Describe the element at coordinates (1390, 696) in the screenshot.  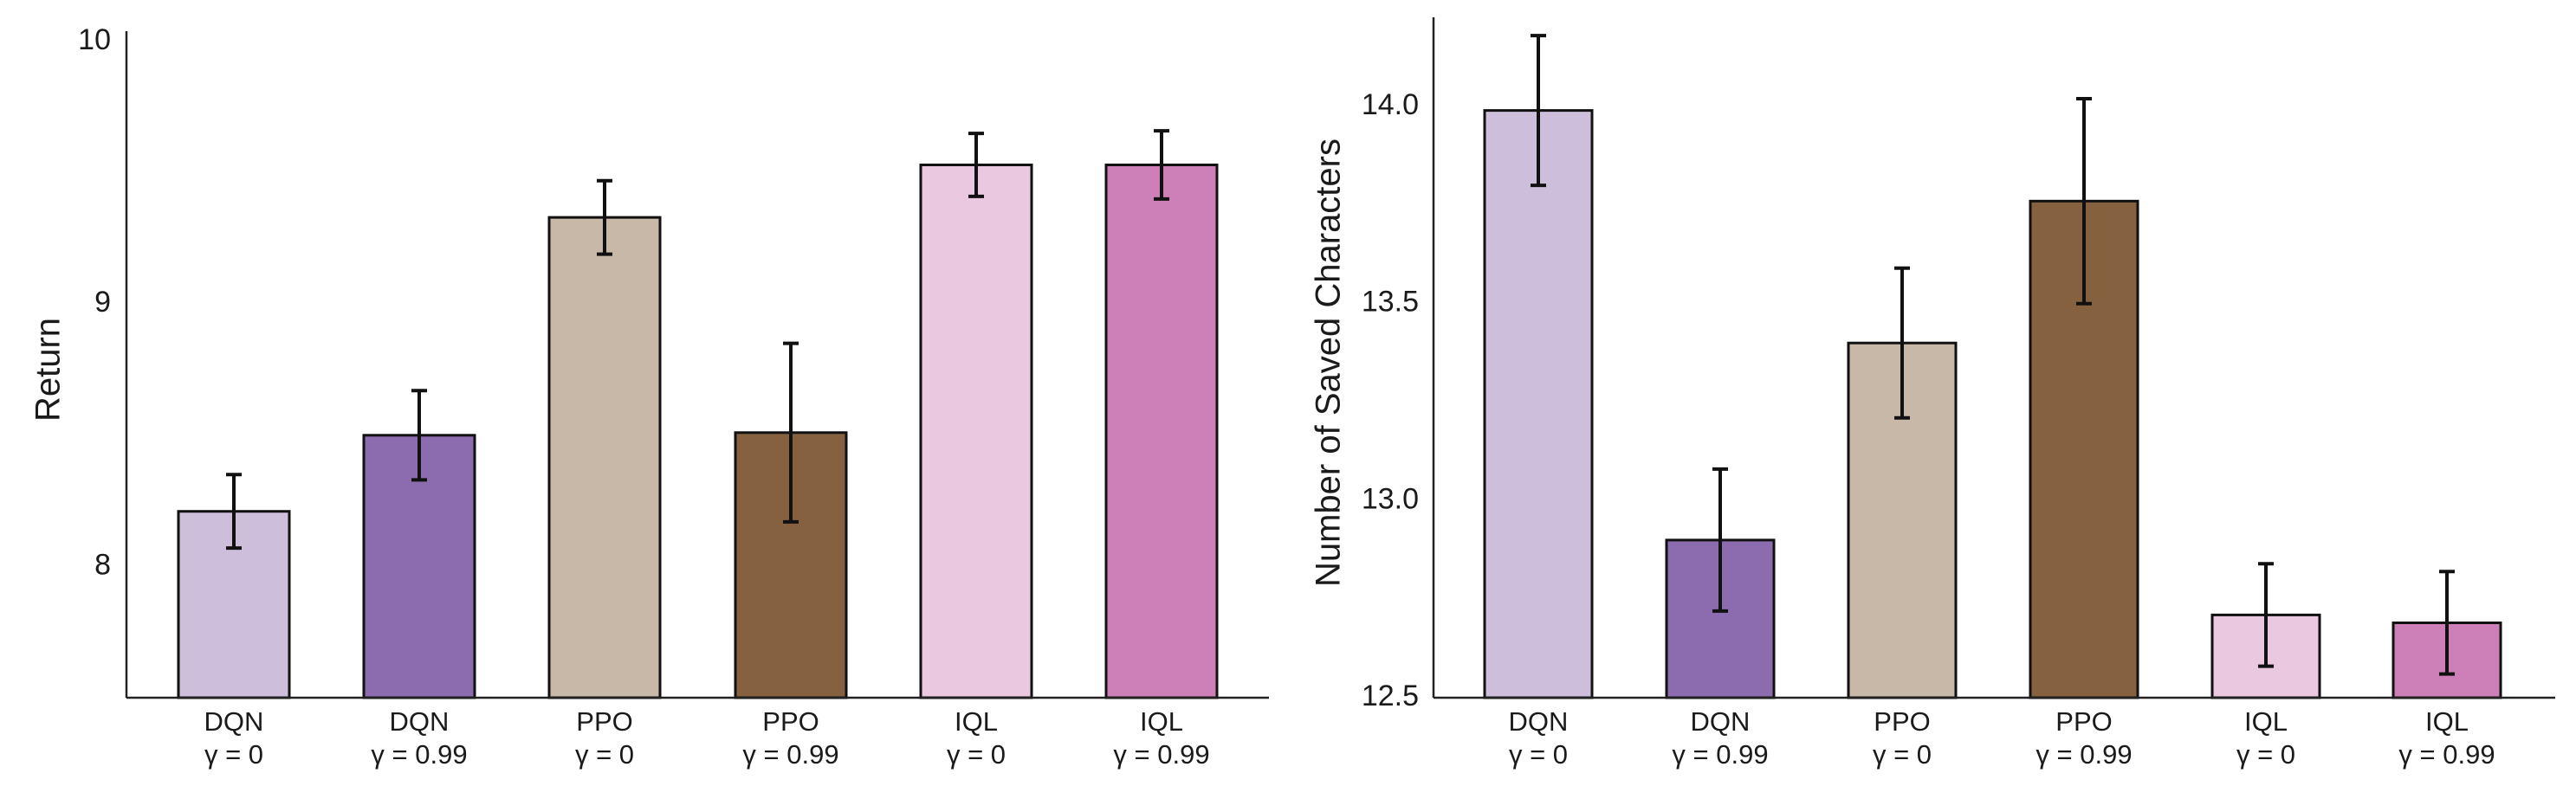
I see `y-tick-label: 12.5` at that location.